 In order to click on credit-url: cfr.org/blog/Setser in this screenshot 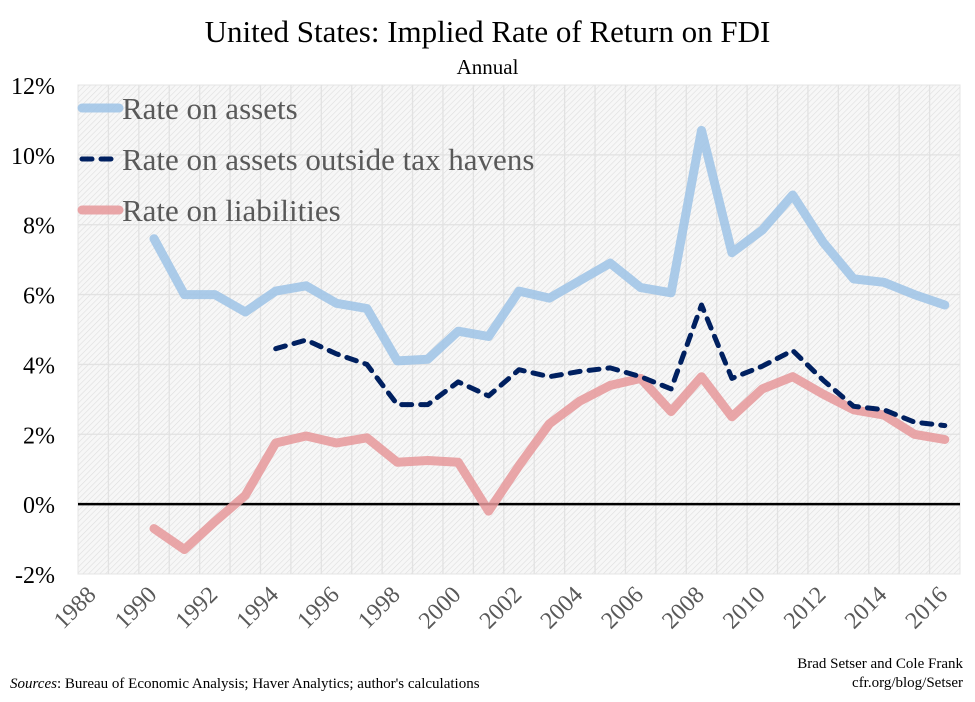, I will do `click(907, 683)`.